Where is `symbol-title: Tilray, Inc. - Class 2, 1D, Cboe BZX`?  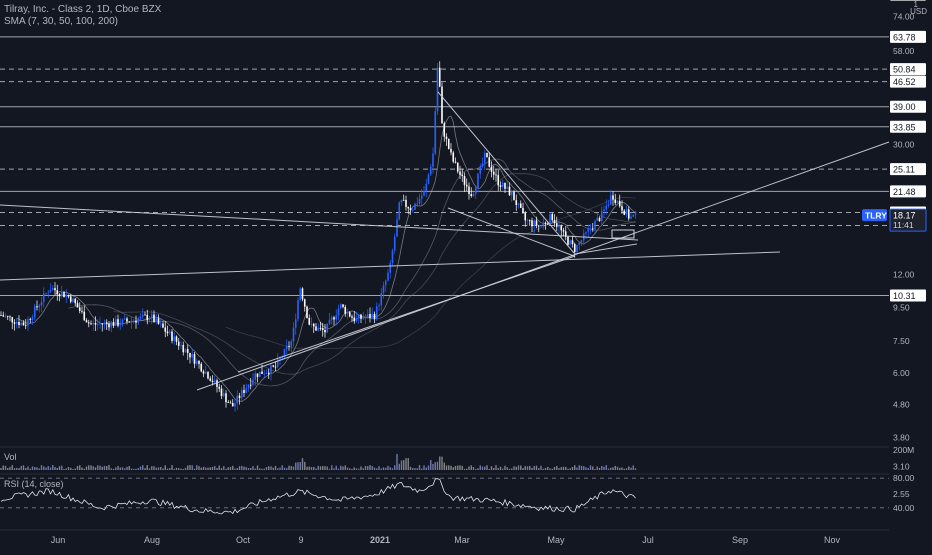
symbol-title: Tilray, Inc. - Class 2, 1D, Cboe BZX is located at coordinates (82, 9).